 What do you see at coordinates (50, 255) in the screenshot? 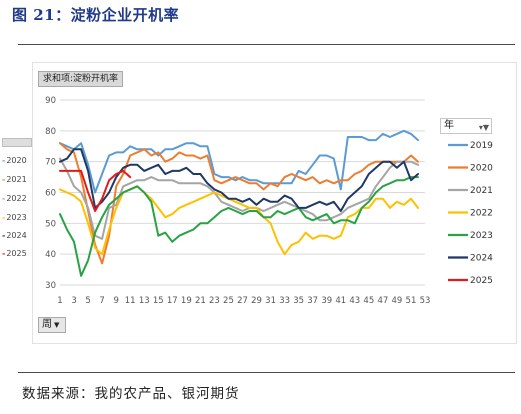
I see `y-tick-label: 40` at bounding box center [50, 255].